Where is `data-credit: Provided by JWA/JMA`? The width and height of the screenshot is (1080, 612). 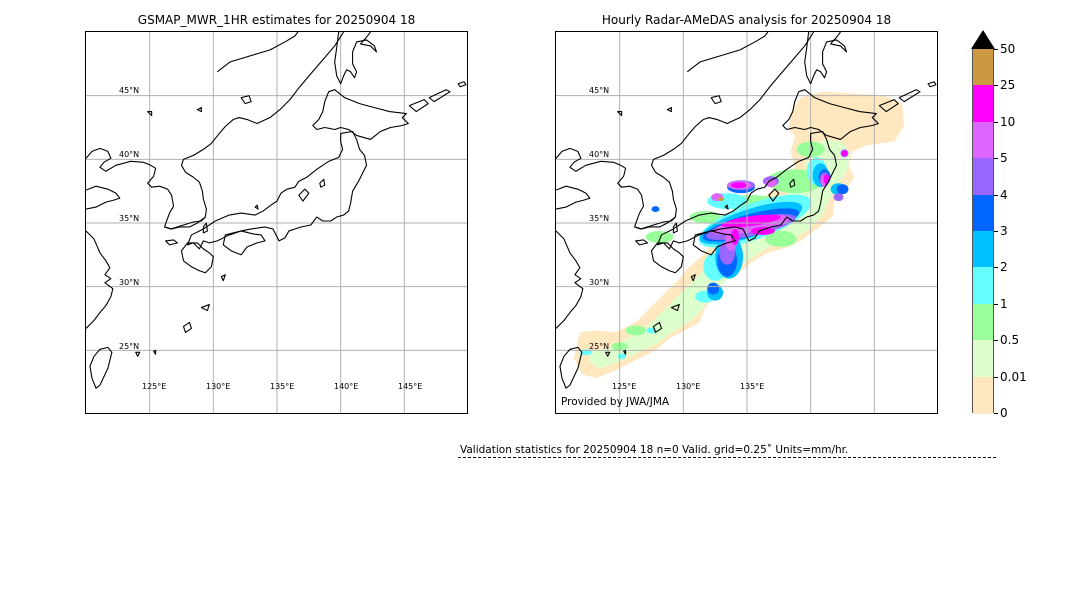
data-credit: Provided by JWA/JMA is located at coordinates (615, 402).